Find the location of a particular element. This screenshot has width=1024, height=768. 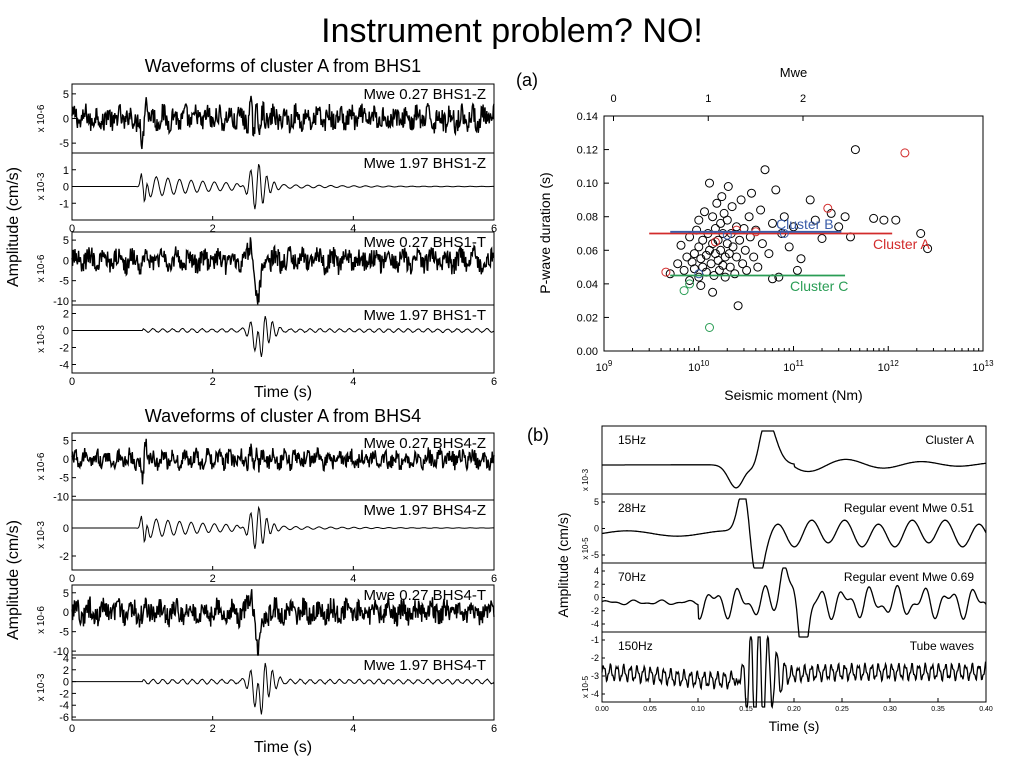

panel-label-b: (b) is located at coordinates (538, 435).